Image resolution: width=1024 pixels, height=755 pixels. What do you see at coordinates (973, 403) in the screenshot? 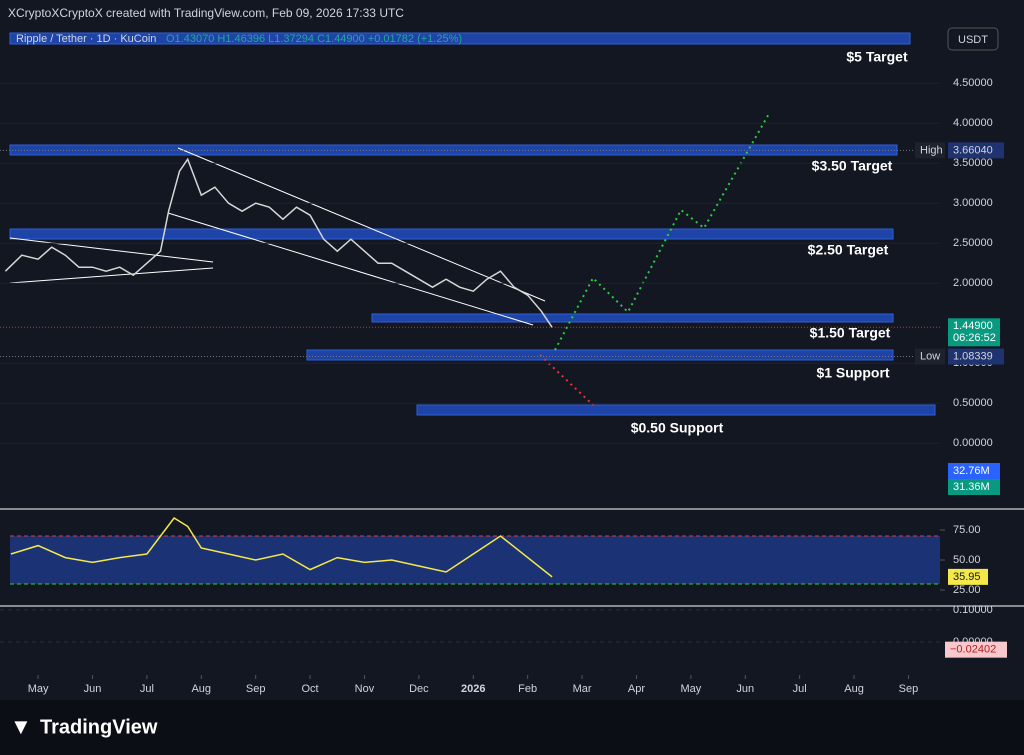
I see `y-tick-label: 0.50000` at bounding box center [973, 403].